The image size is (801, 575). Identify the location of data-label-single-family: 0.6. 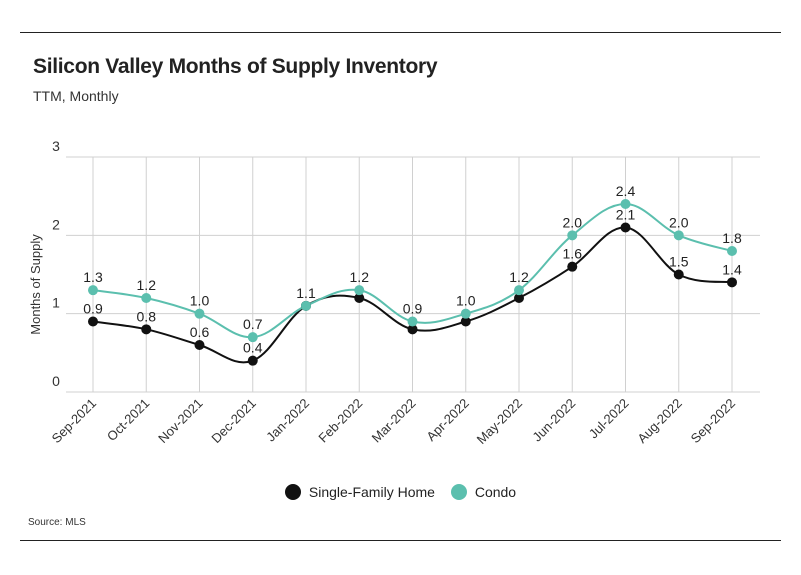
(200, 332).